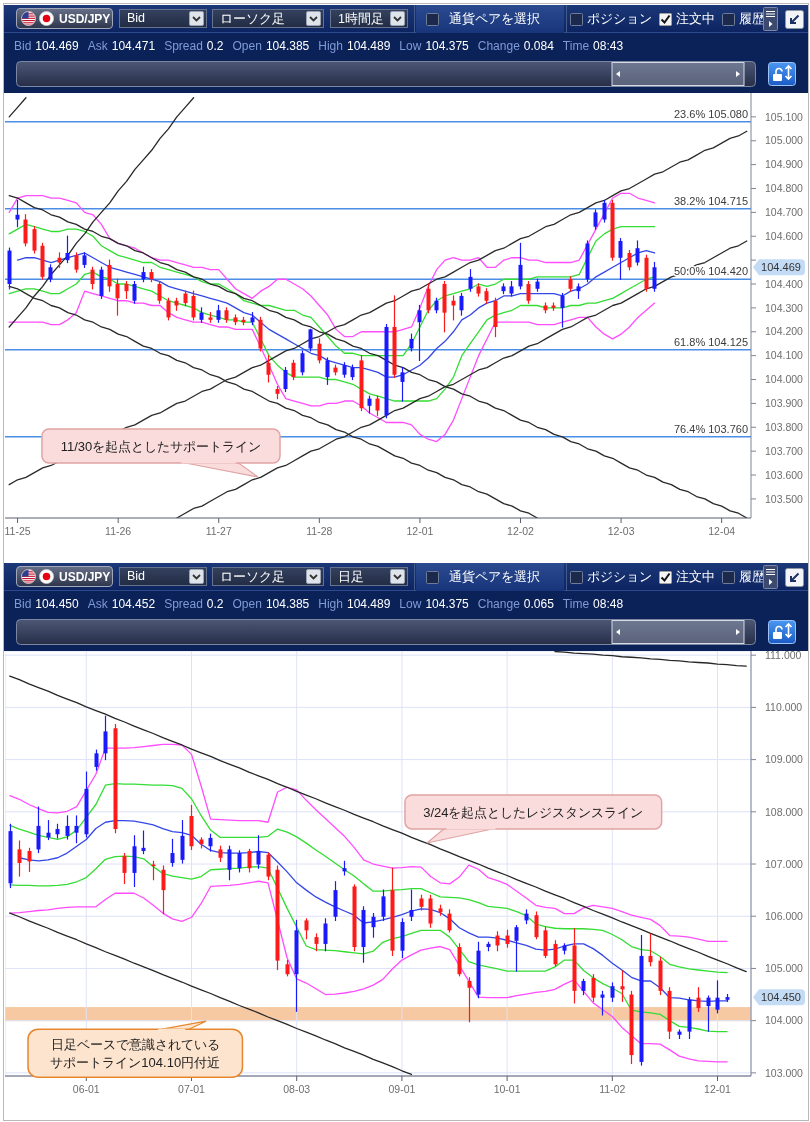 The width and height of the screenshot is (810, 1122). Describe the element at coordinates (402, 1089) in the screenshot. I see `x-tick-label: 09-01` at that location.